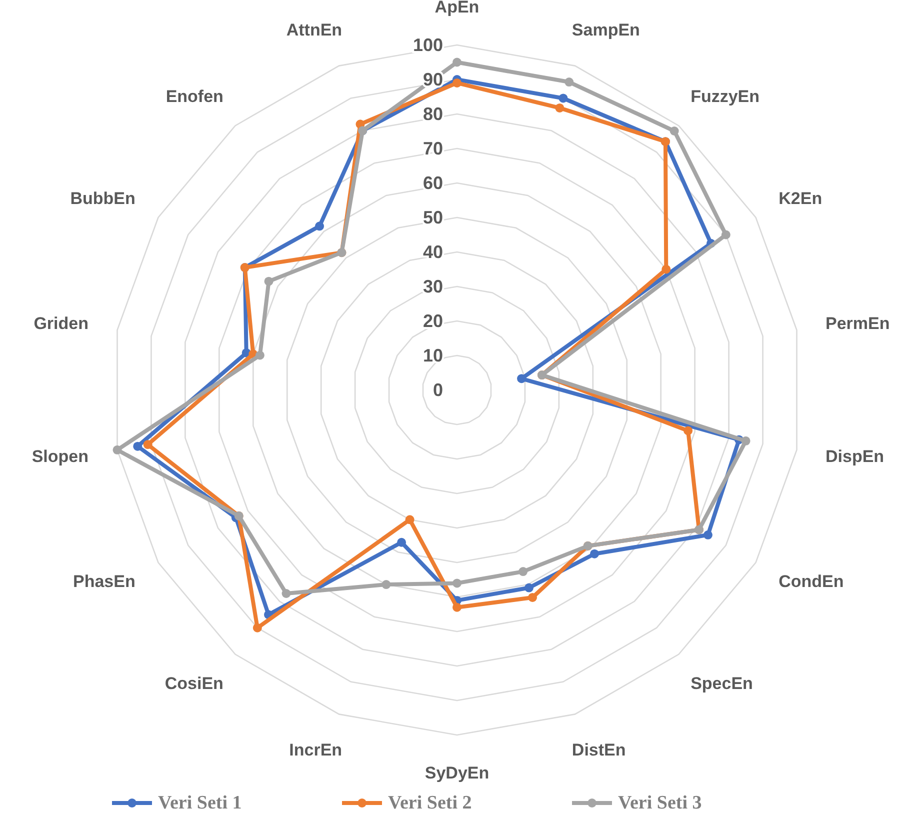 The image size is (914, 825). I want to click on spoke-label: SpecEn, so click(721, 683).